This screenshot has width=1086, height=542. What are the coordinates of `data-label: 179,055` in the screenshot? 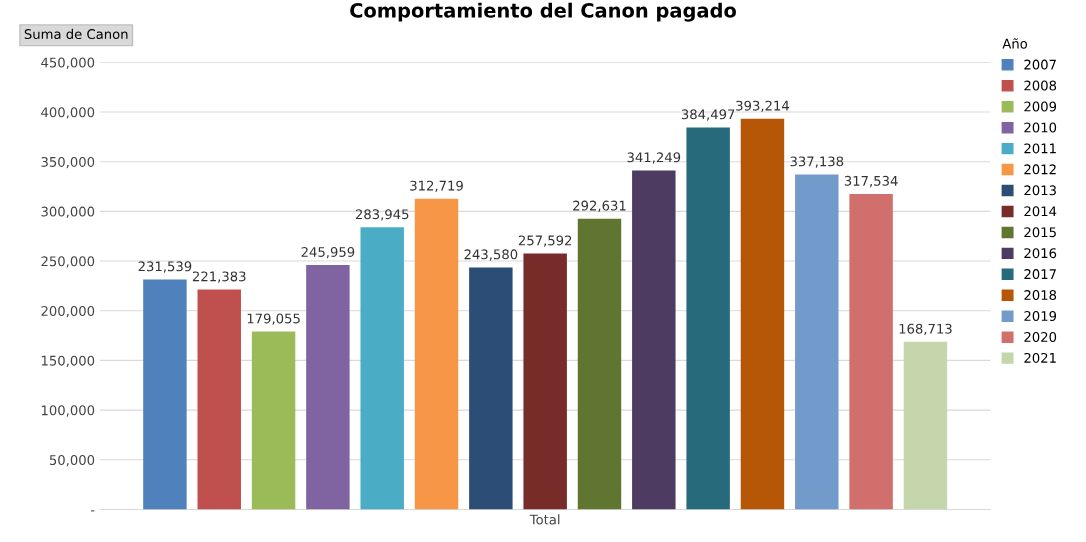 It's located at (273, 319).